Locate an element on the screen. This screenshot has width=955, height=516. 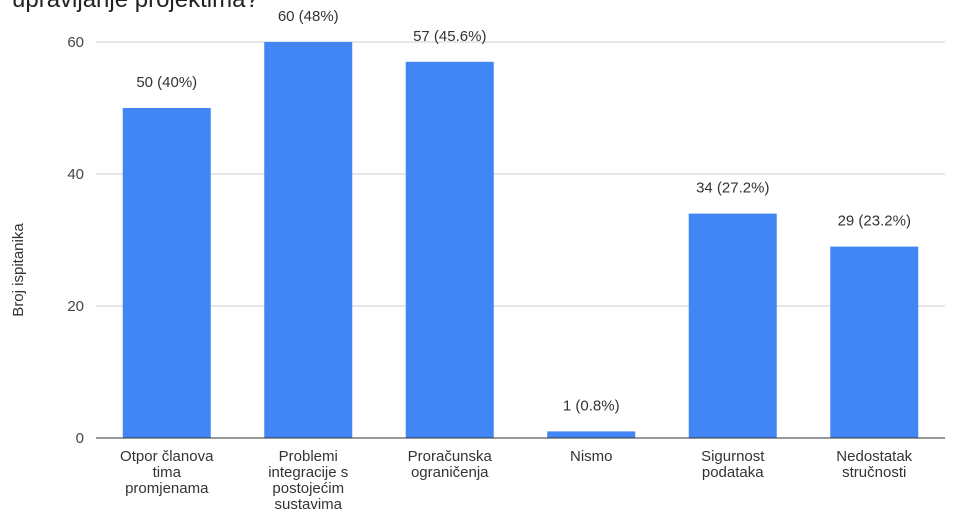
x-tick-label: Otpor članova tima promjenama is located at coordinates (167, 472).